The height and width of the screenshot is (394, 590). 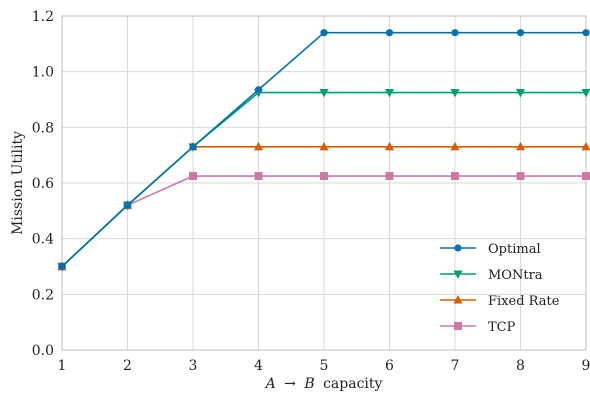 I want to click on y-axis-title: Mission Utility, so click(x=18, y=183).